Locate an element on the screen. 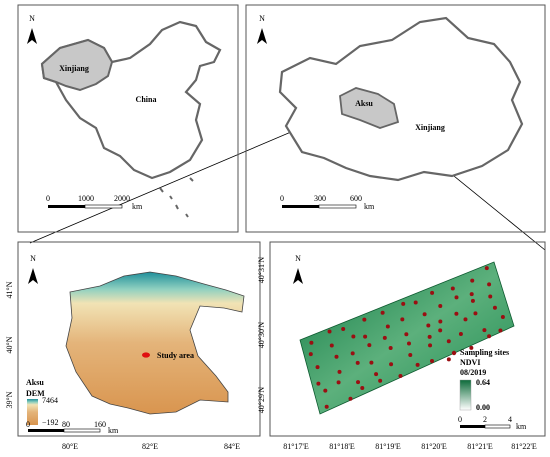  legend-max: 7464 is located at coordinates (50, 400).